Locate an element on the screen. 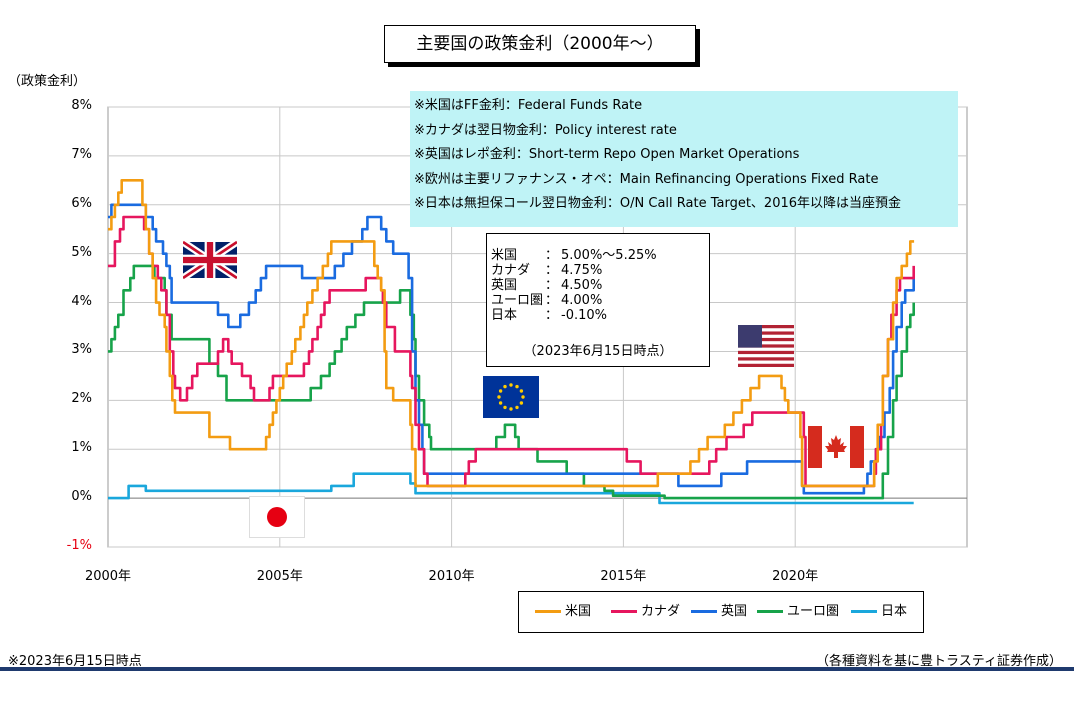 The height and width of the screenshot is (707, 1074). chart-title: 主要国の政策金利（2000年～） is located at coordinates (540, 44).